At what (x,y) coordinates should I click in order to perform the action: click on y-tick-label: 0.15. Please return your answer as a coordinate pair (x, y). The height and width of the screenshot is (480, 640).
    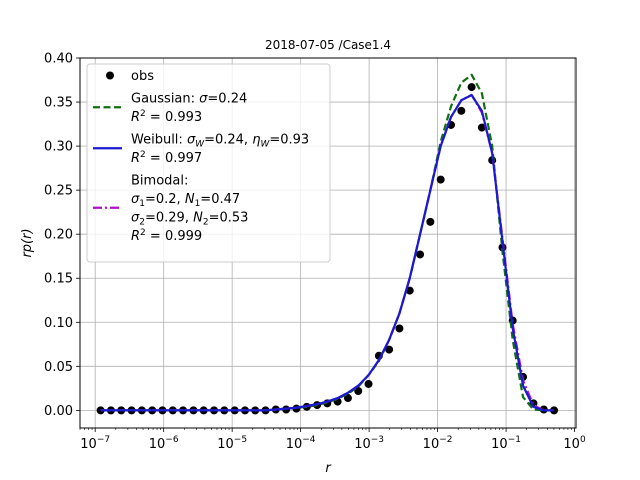
    Looking at the image, I should click on (58, 279).